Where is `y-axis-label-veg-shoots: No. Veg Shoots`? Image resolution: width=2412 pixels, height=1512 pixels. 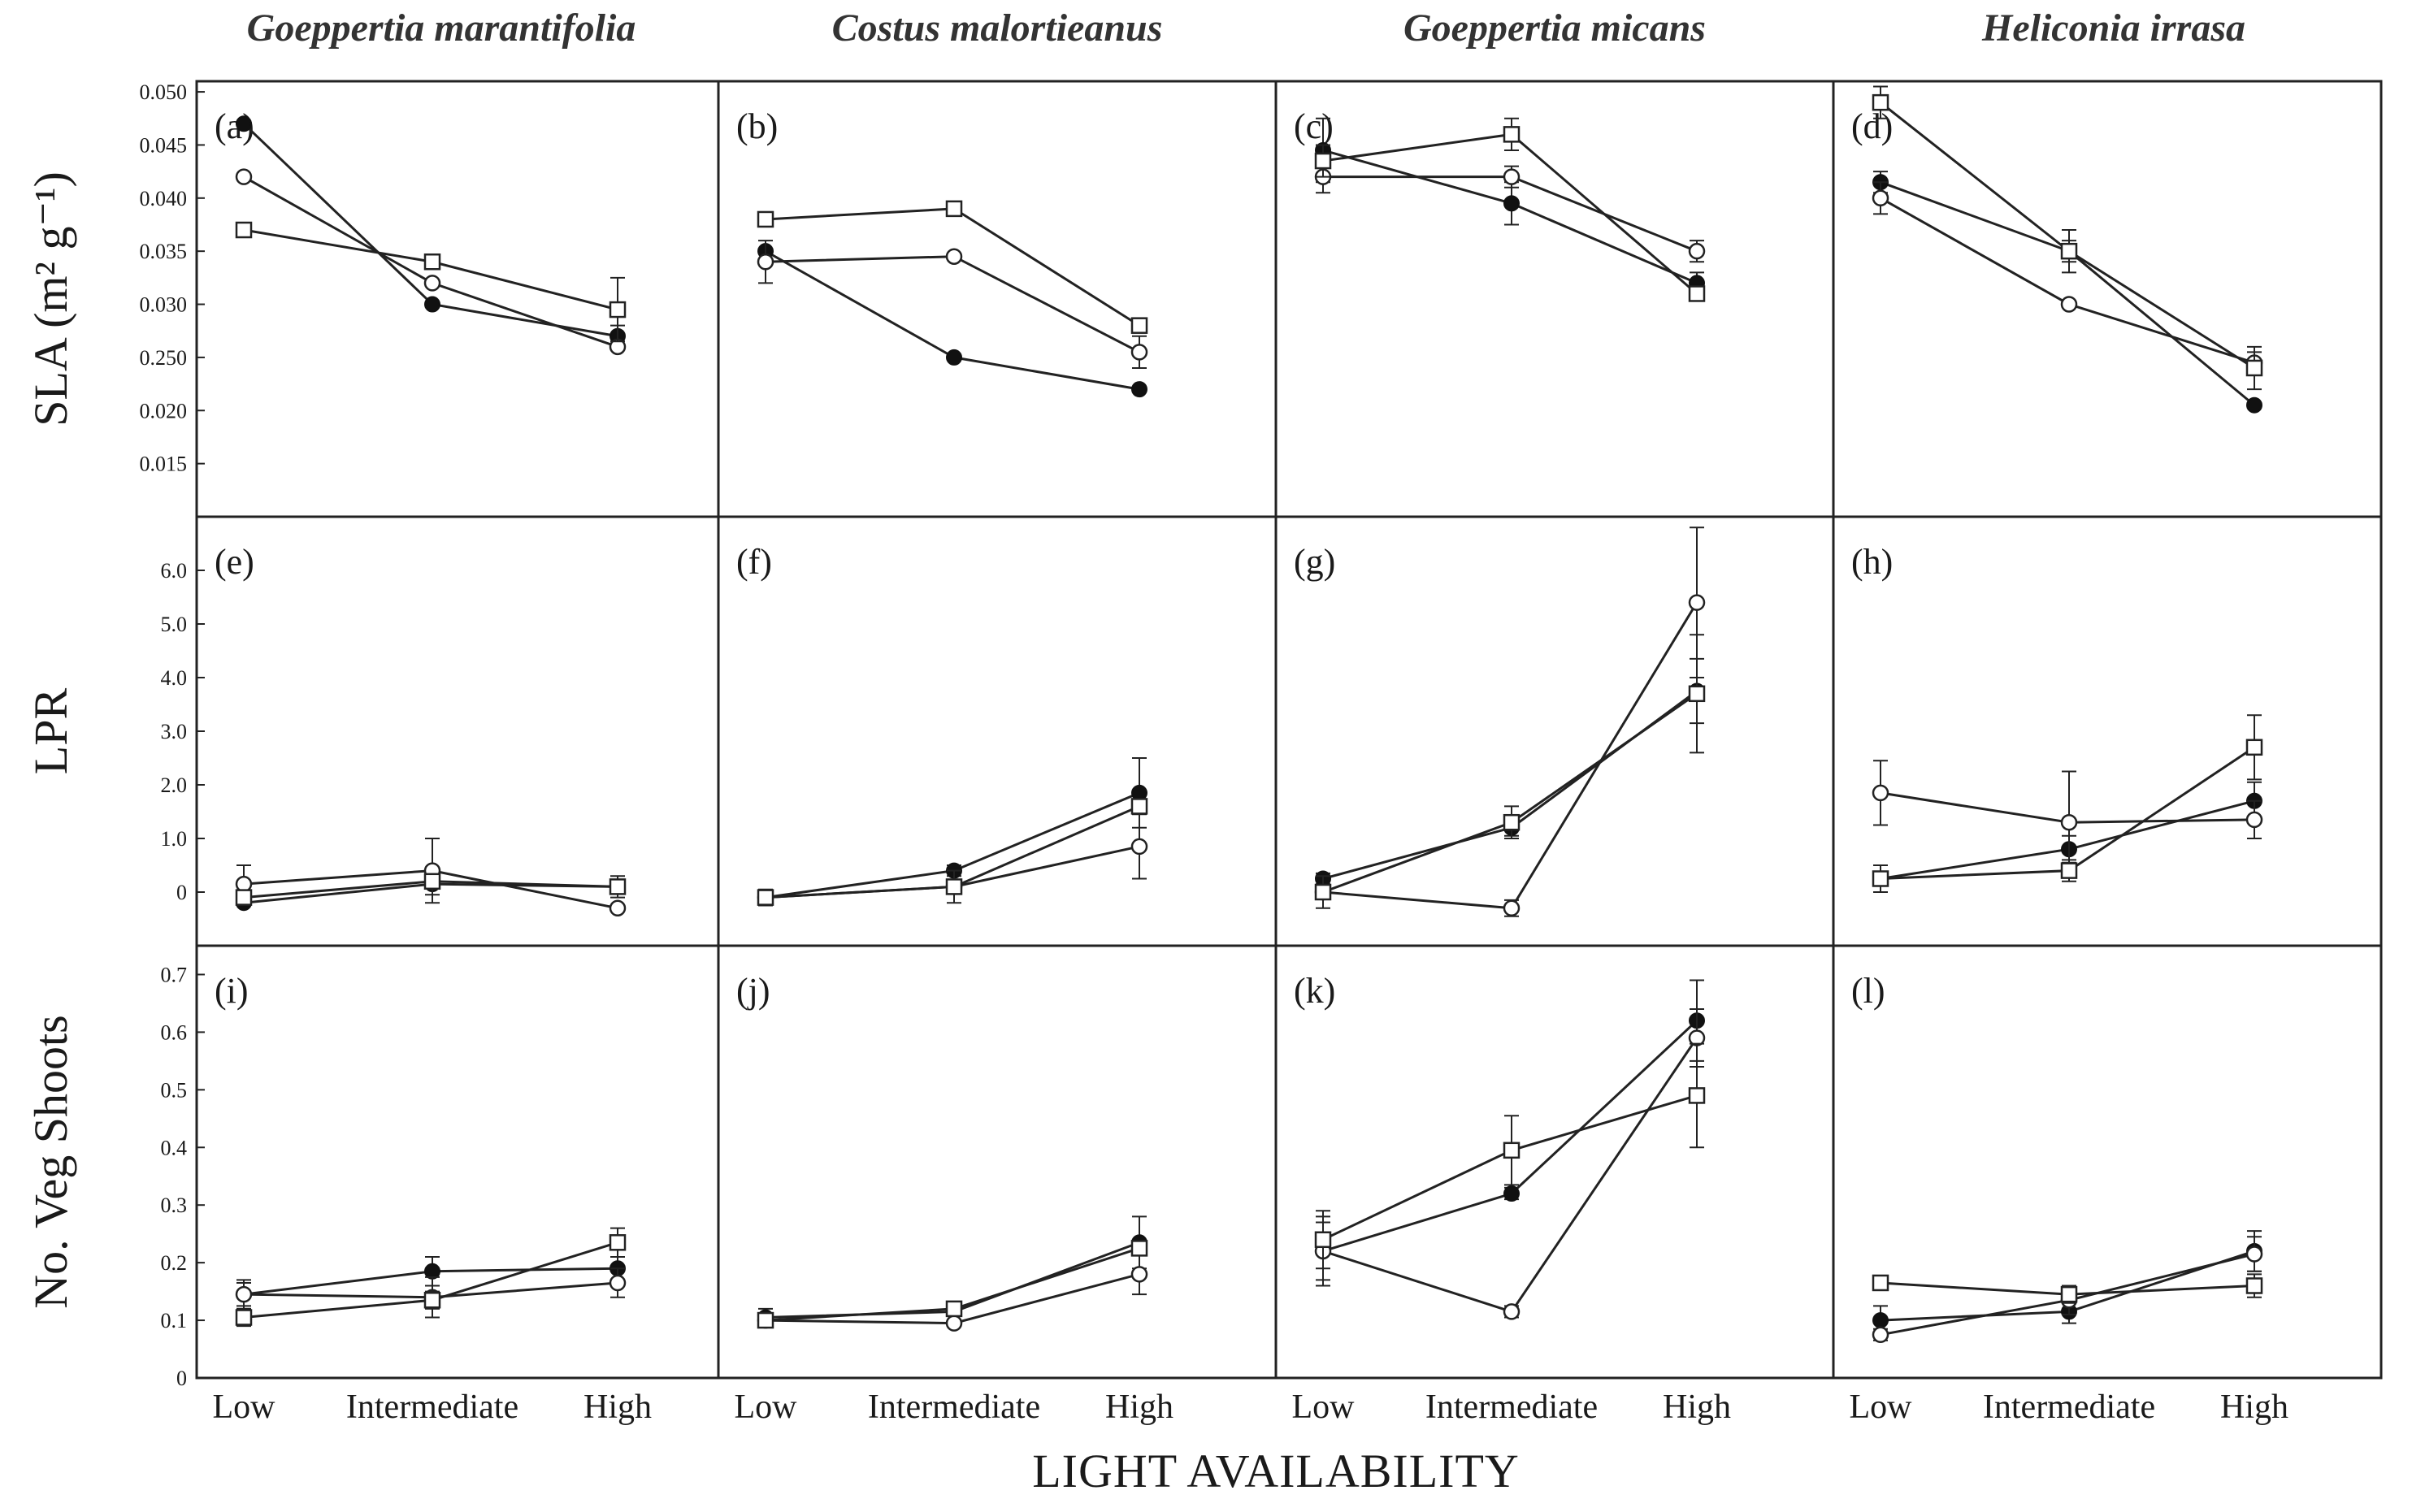 y-axis-label-veg-shoots: No. Veg Shoots is located at coordinates (50, 1161).